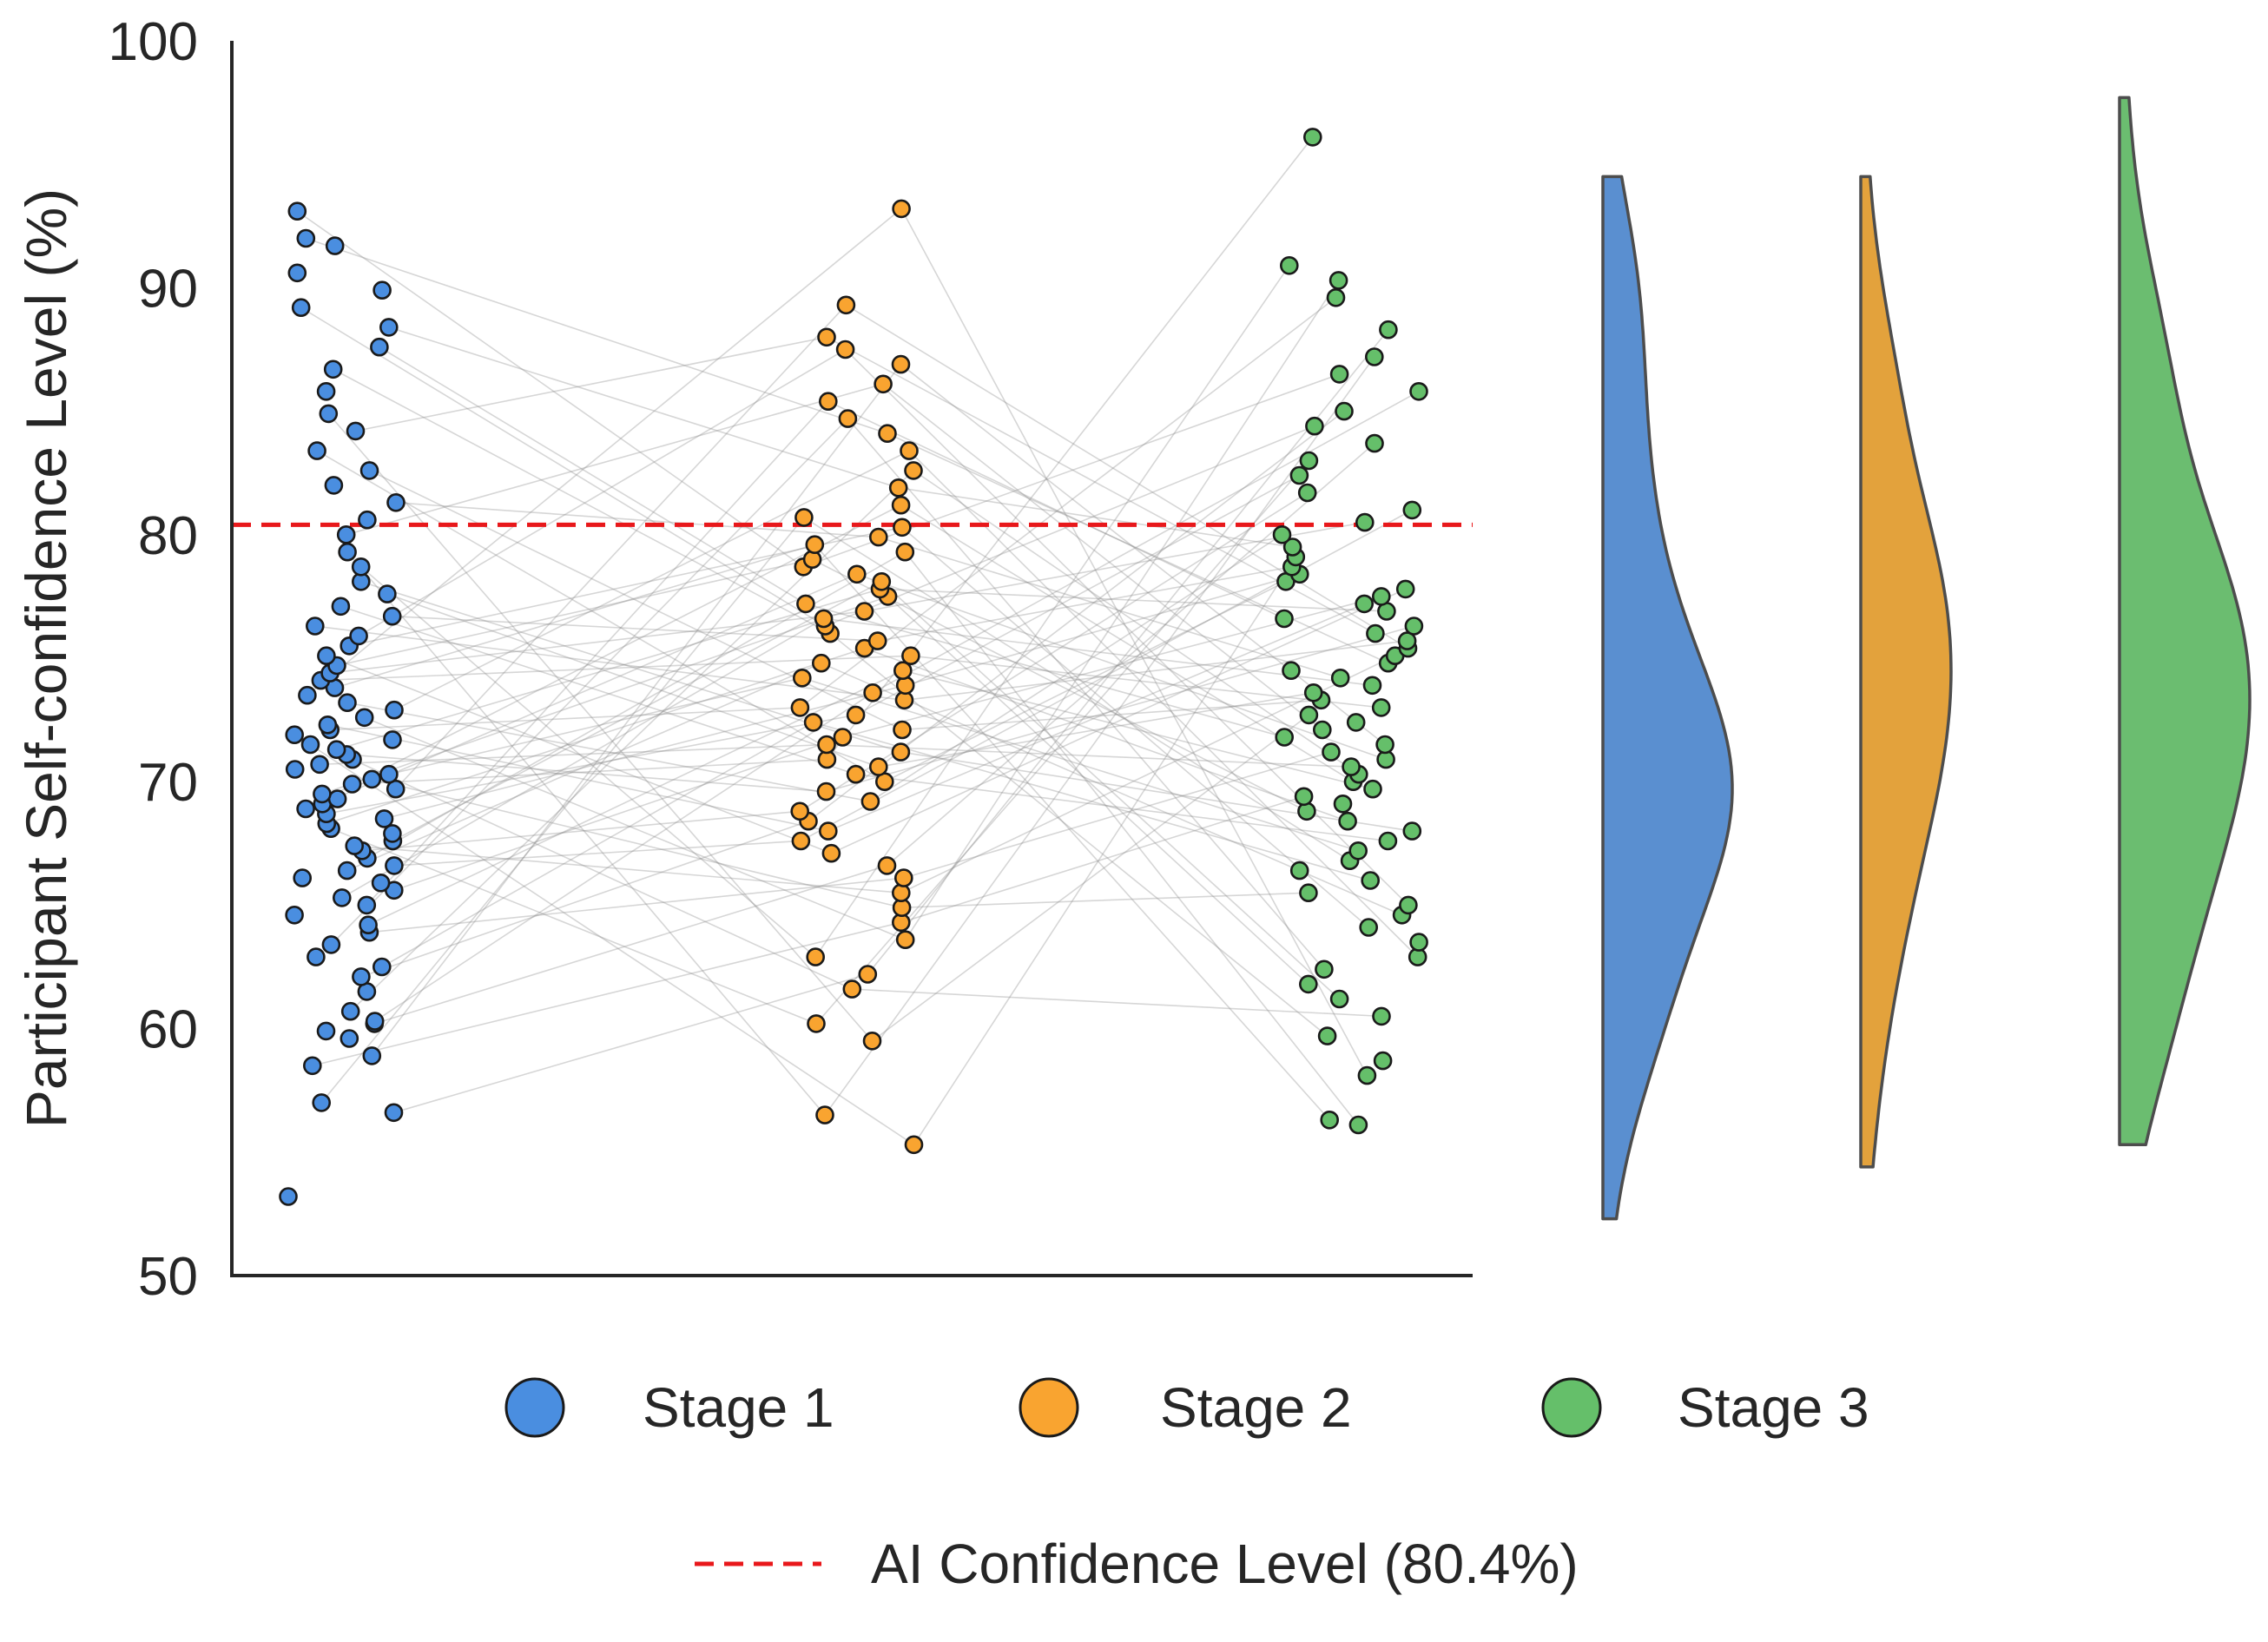 Image resolution: width=2268 pixels, height=1642 pixels. I want to click on y-tick-label: 60, so click(168, 1030).